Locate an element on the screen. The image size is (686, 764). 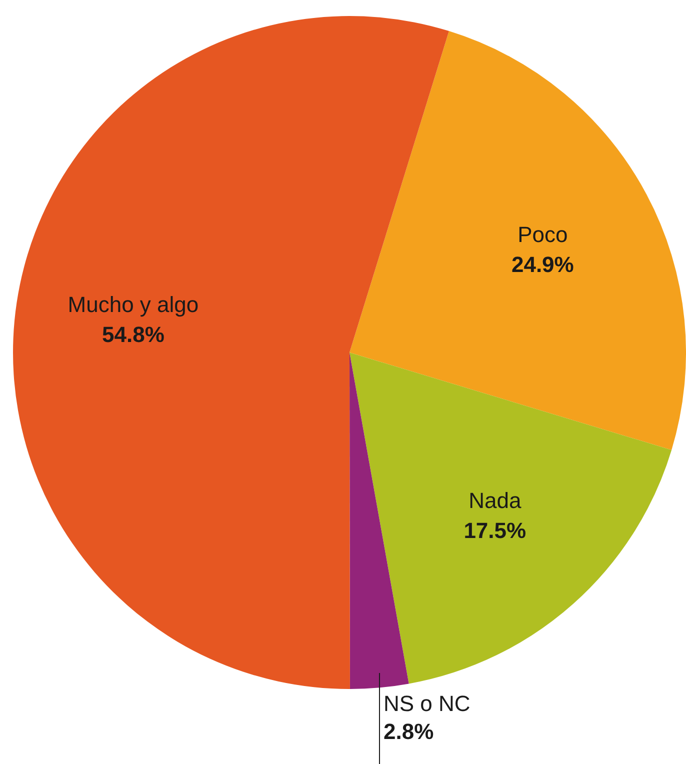
slice-label: Nada is located at coordinates (495, 500).